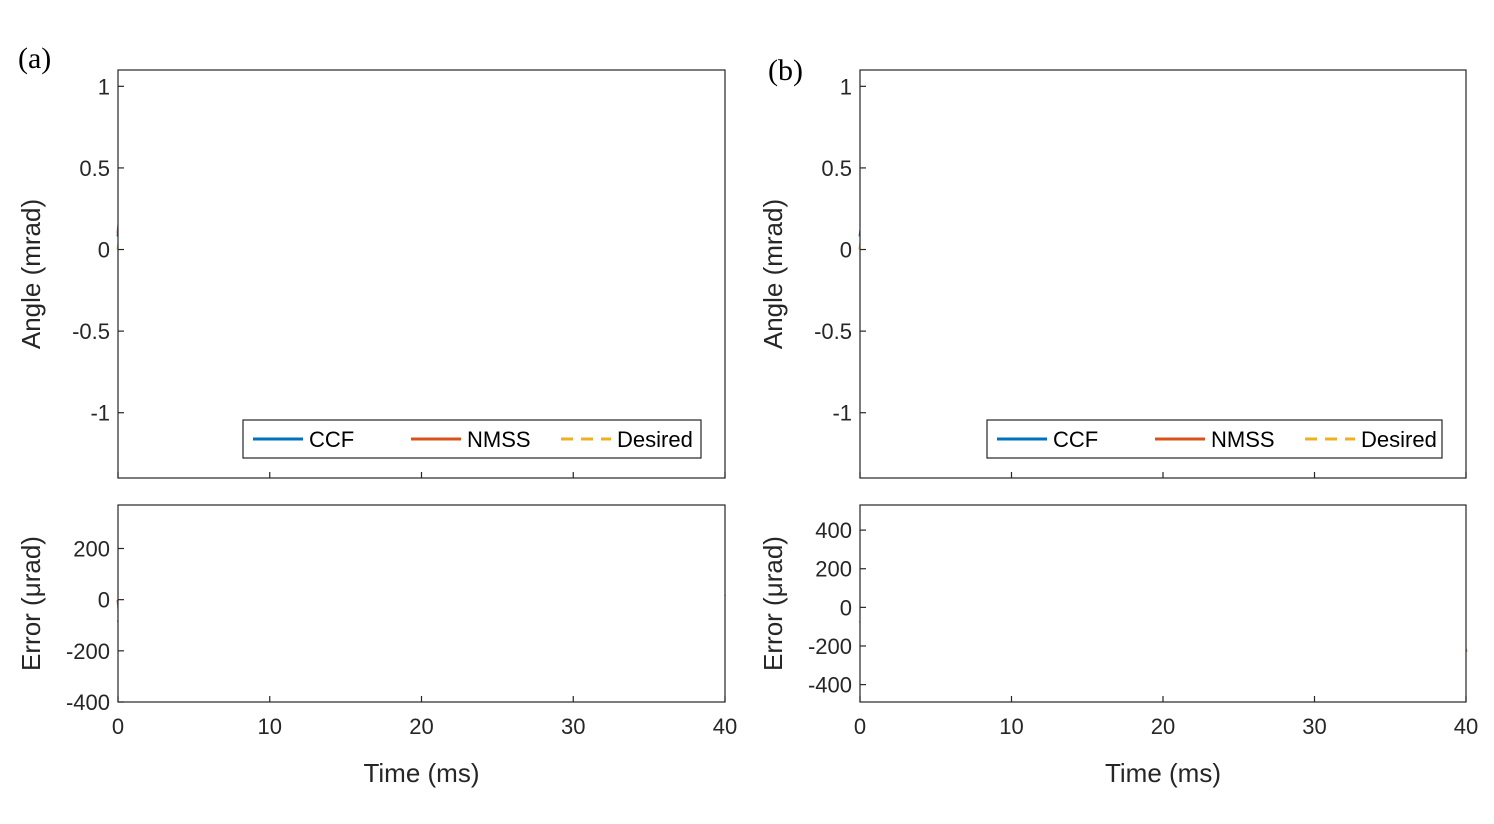 Image resolution: width=1494 pixels, height=824 pixels. I want to click on panel-a-top-legend: CCF NMSS Desired, so click(472, 439).